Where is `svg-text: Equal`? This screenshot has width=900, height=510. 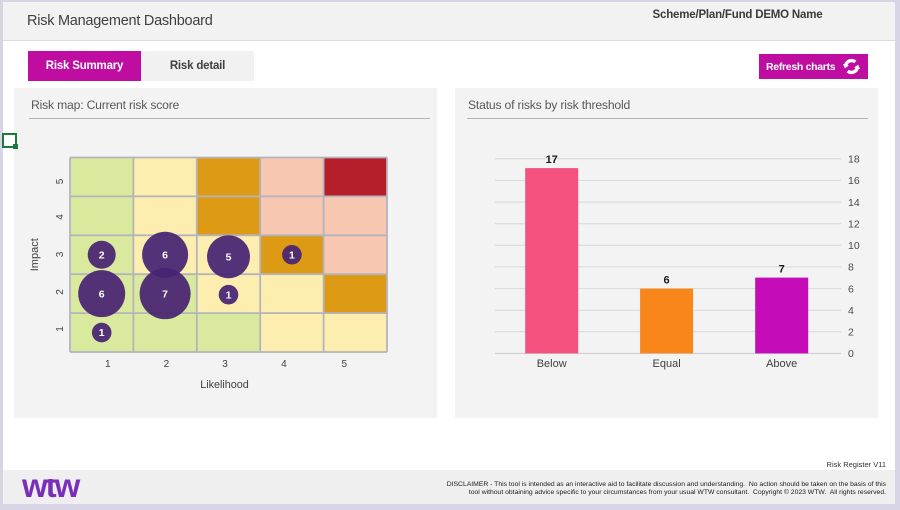 svg-text: Equal is located at coordinates (667, 364).